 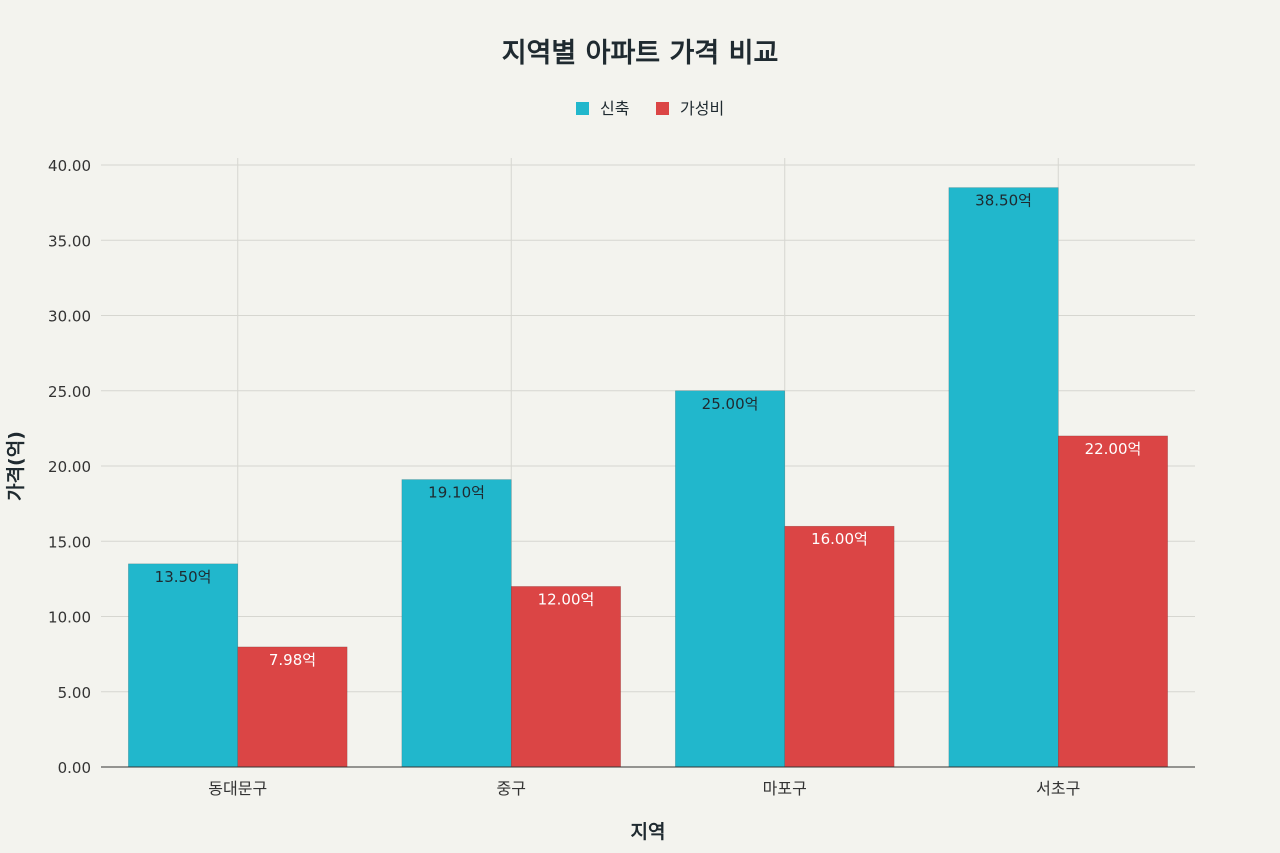 I want to click on y-tick-label: 5.00, so click(x=74, y=693).